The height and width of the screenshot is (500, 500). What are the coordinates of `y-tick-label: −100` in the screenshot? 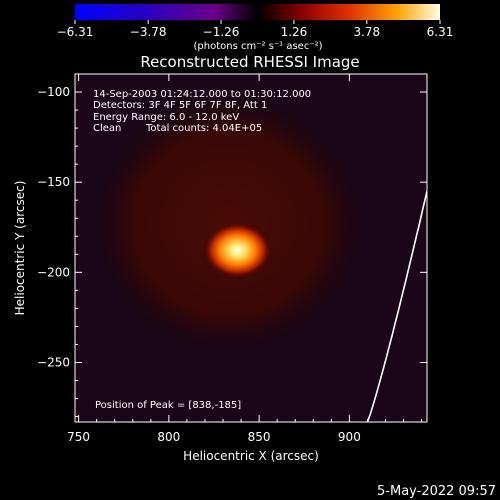 It's located at (53, 92).